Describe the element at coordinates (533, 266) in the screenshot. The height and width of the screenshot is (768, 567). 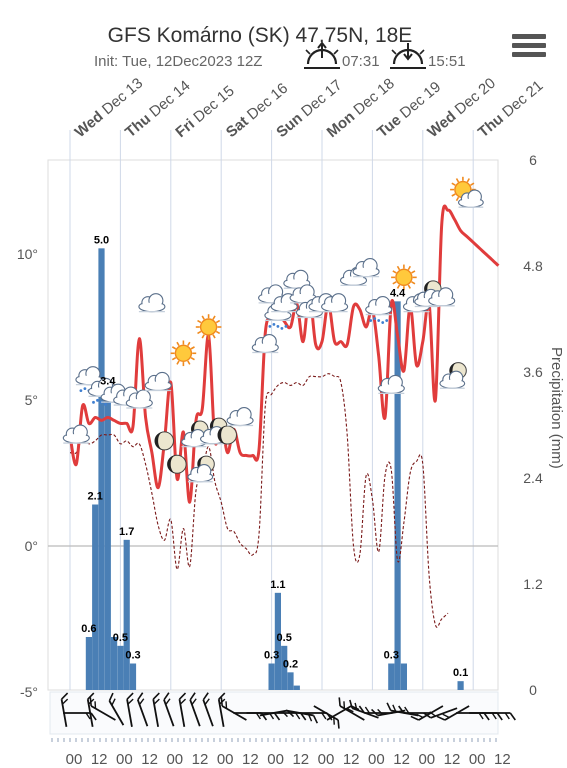
I see `precip-tick-label: 4.8` at that location.